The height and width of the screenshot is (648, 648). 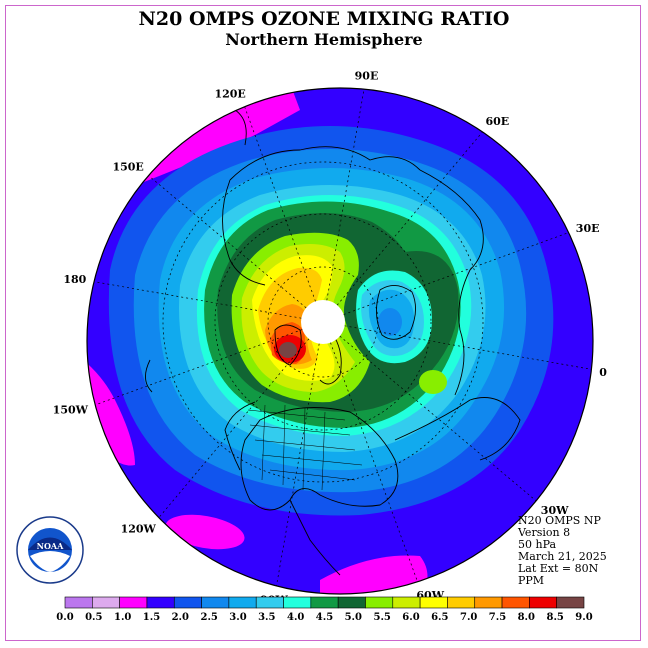 What do you see at coordinates (583, 617) in the screenshot?
I see `colorbar-tick-label: 9.0` at bounding box center [583, 617].